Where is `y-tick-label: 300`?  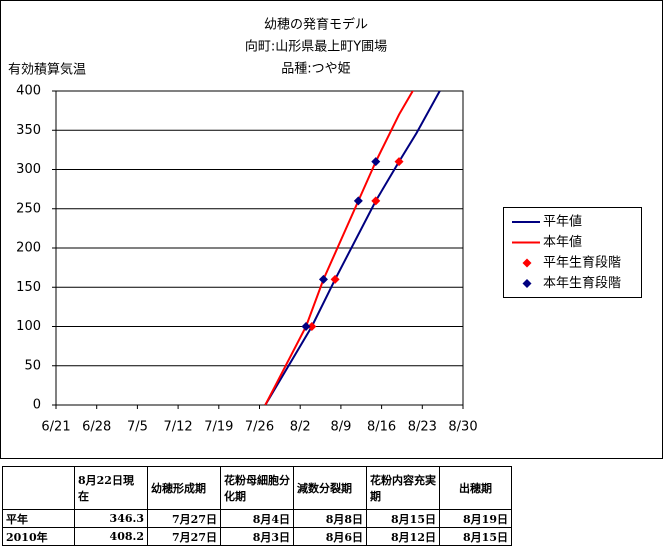
y-tick-label: 300 is located at coordinates (28, 169).